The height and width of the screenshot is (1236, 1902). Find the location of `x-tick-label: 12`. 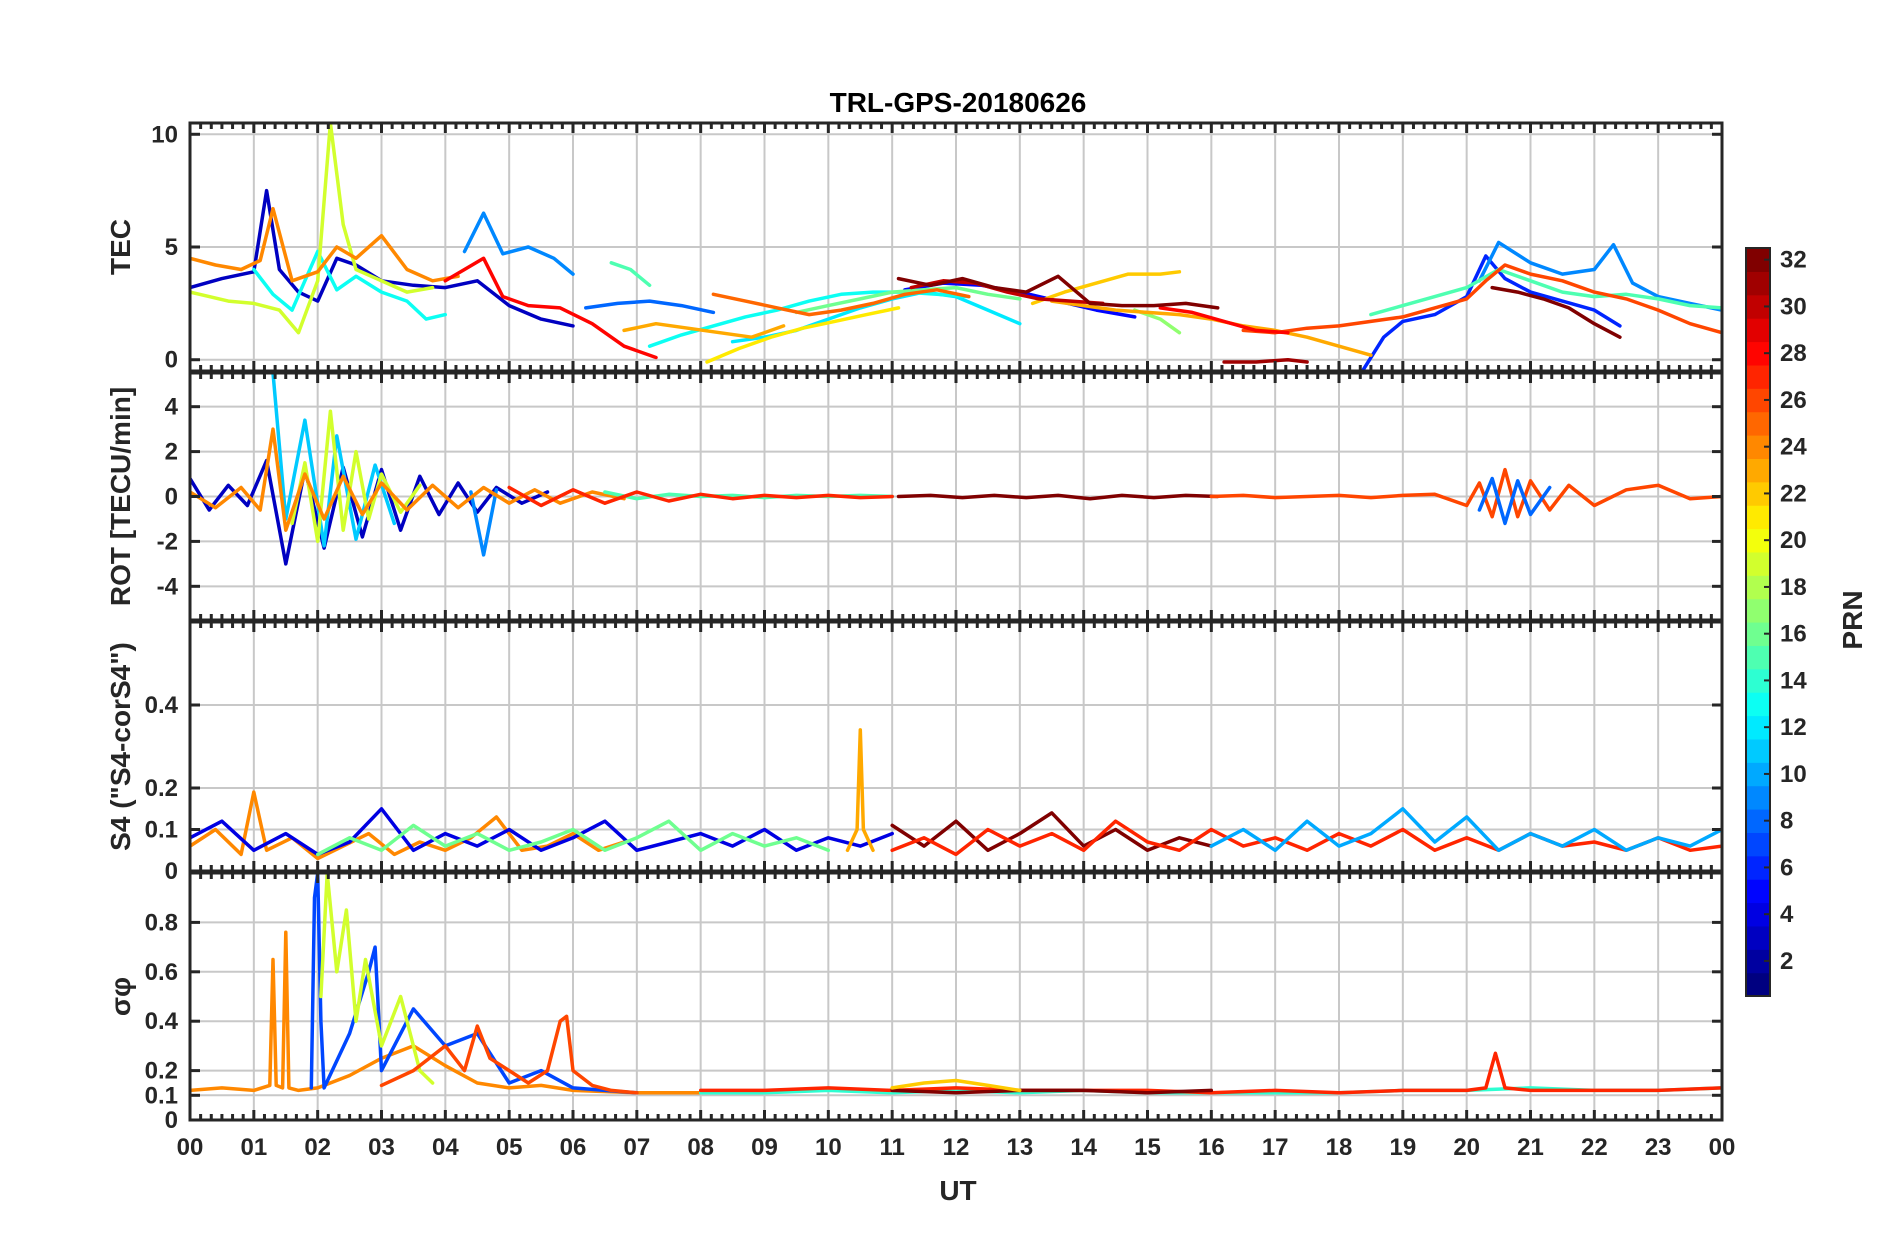

x-tick-label: 12 is located at coordinates (956, 1147).